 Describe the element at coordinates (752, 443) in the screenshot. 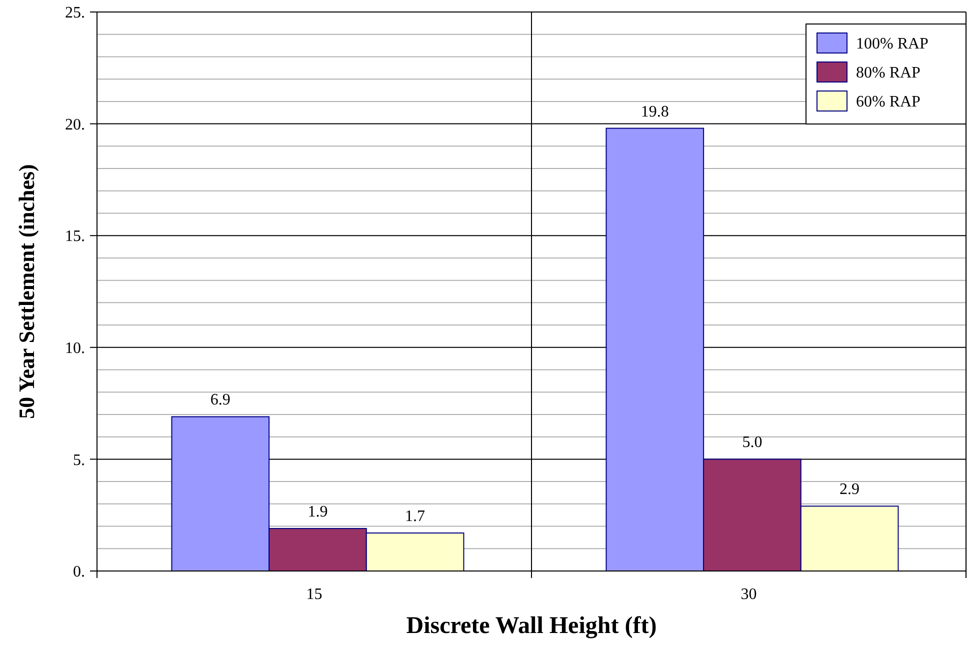

I see `data-label: 5.0` at that location.